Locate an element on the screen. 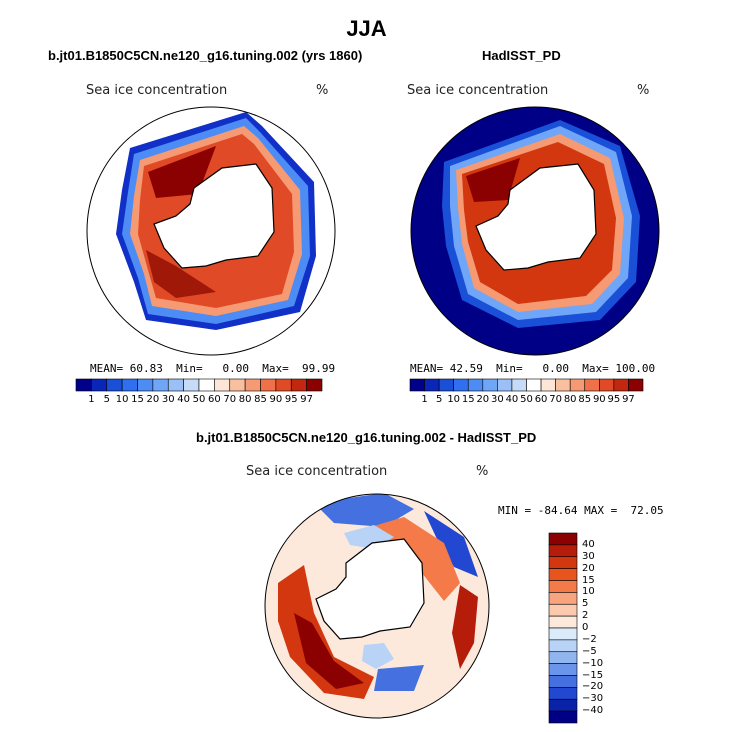  left-variable-label: Sea ice concentration is located at coordinates (157, 90).